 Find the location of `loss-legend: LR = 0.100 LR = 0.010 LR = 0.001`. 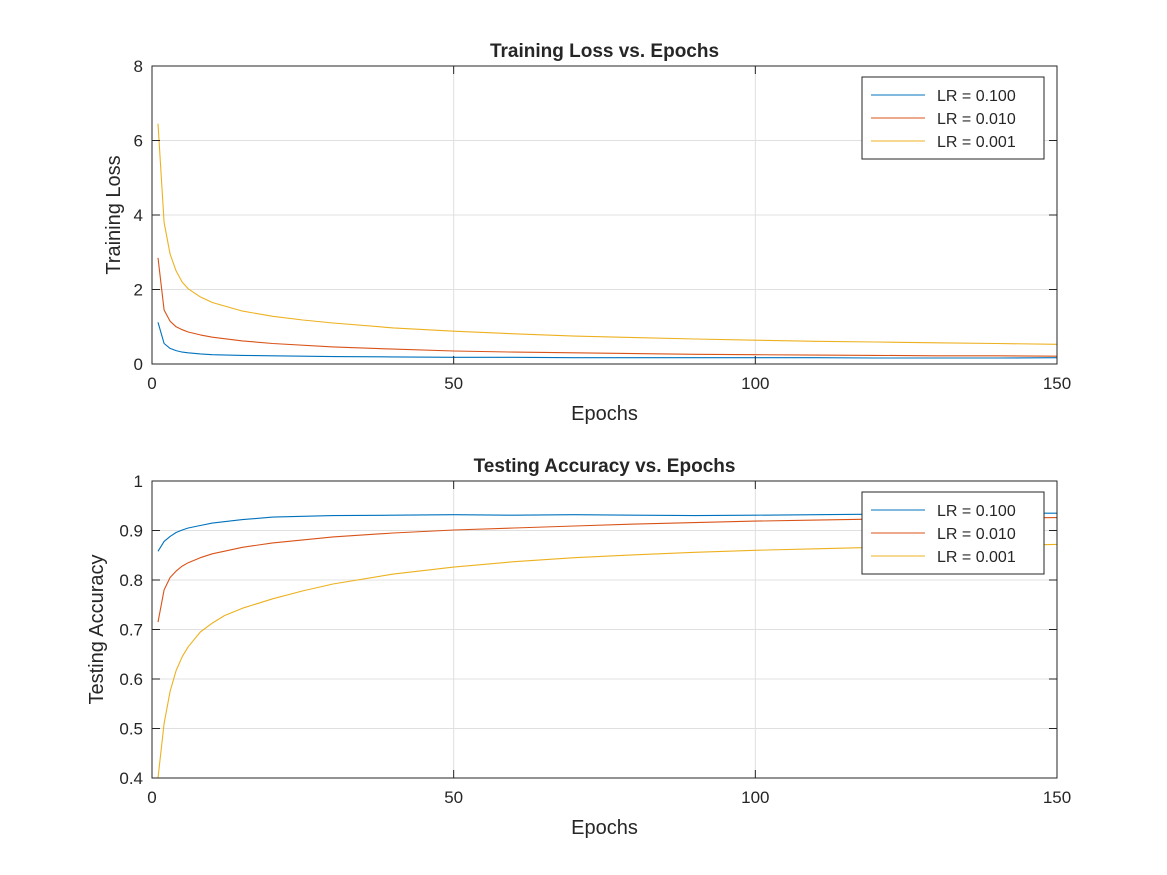

loss-legend: LR = 0.100 LR = 0.010 LR = 0.001 is located at coordinates (953, 118).